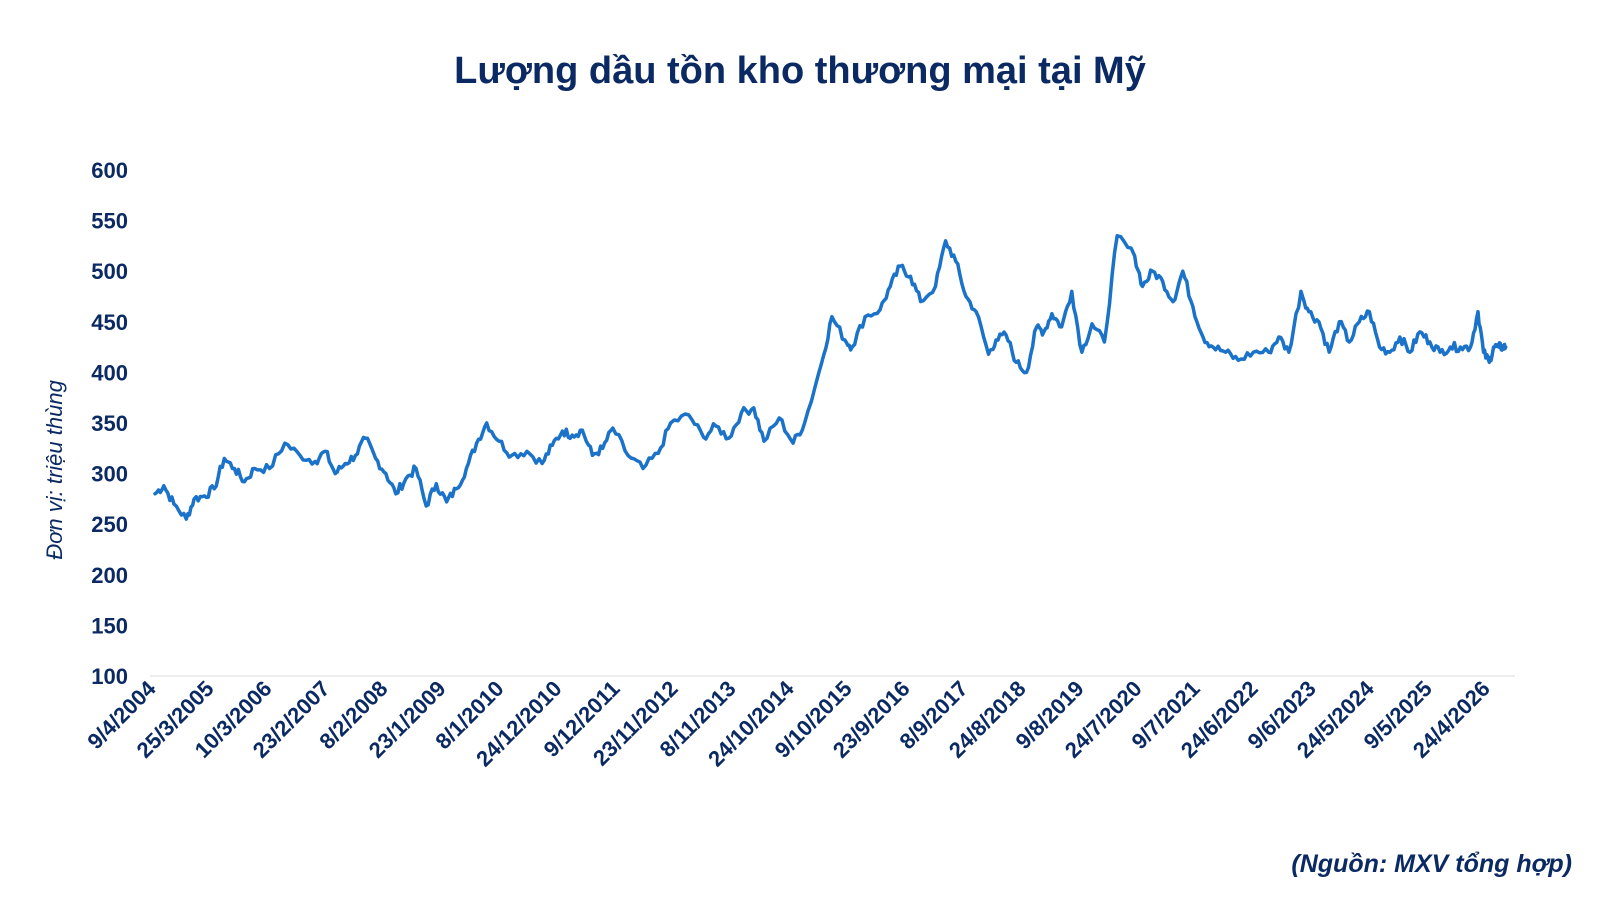  I want to click on y-axis-label-group: Đơn vị: triệu thùng, so click(54, 469).